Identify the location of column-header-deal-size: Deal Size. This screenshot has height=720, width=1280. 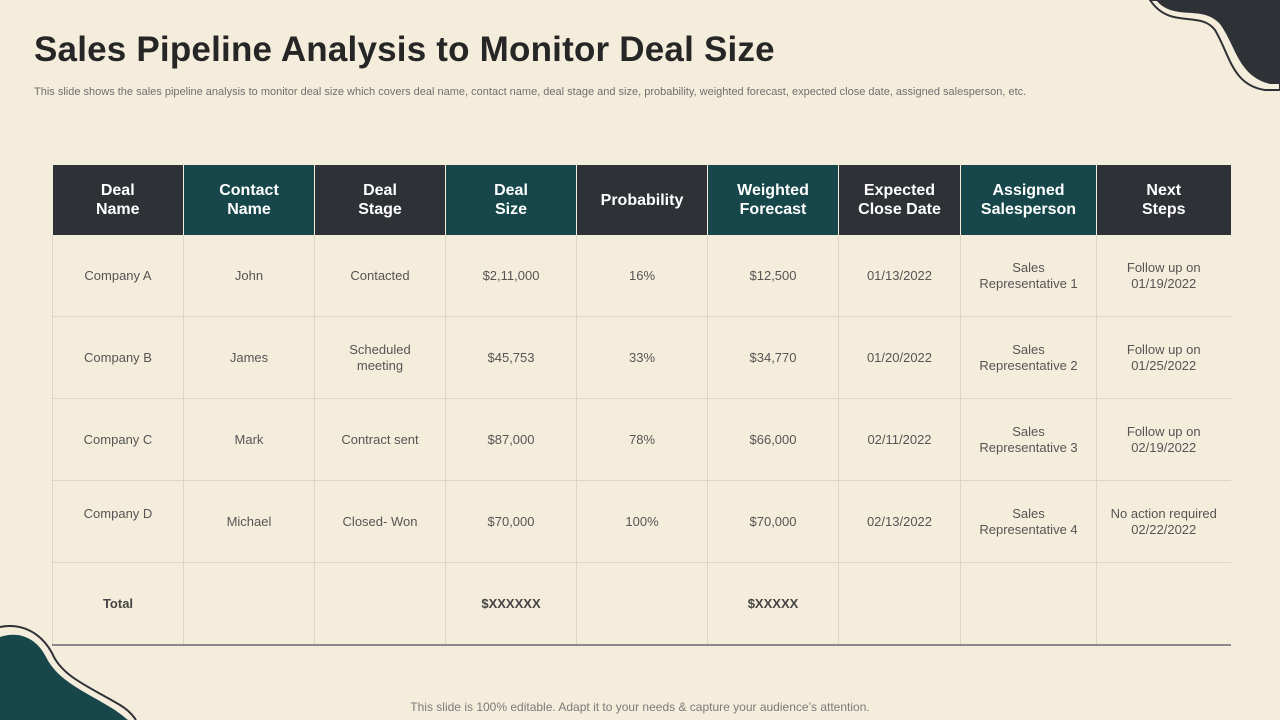
(511, 200).